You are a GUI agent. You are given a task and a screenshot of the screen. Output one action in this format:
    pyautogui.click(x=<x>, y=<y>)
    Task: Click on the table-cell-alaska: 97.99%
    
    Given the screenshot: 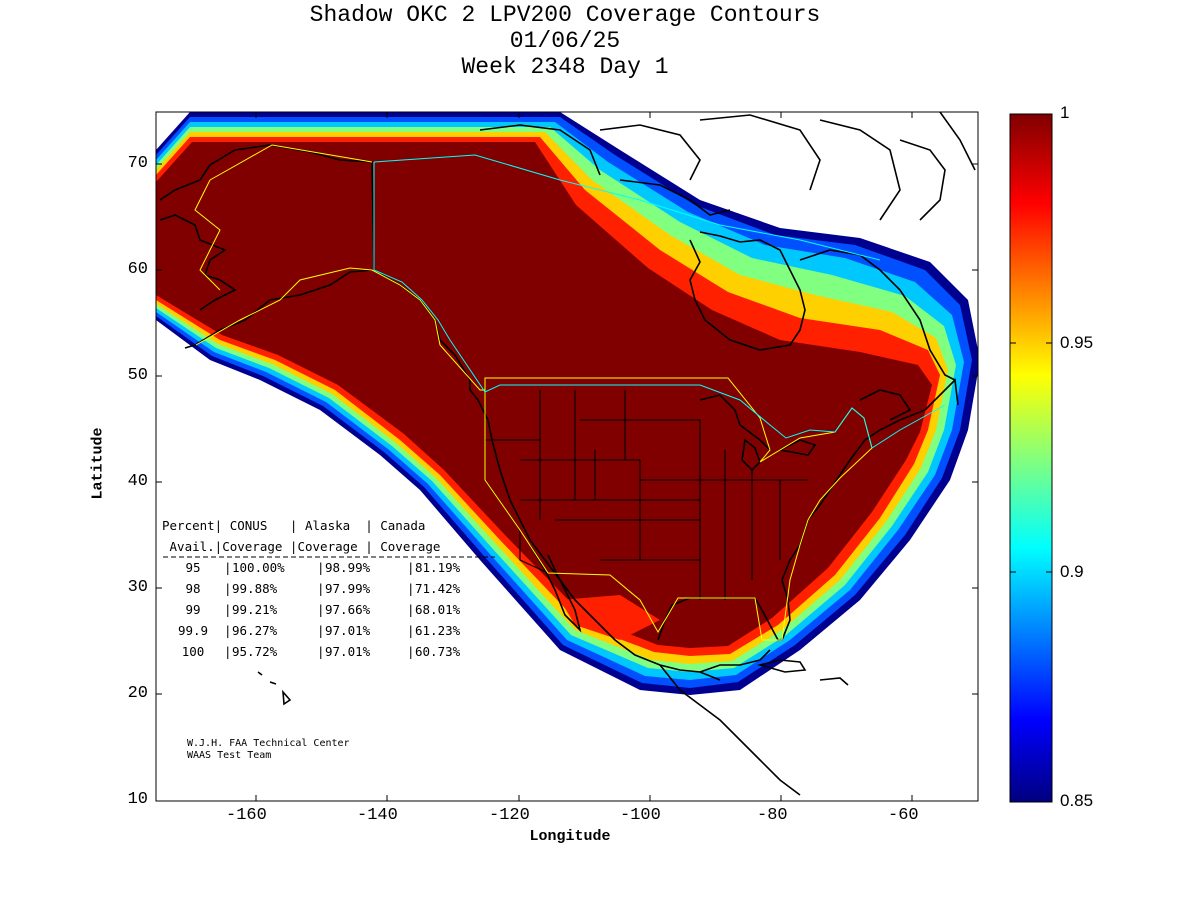 What is the action you would take?
    pyautogui.click(x=348, y=588)
    